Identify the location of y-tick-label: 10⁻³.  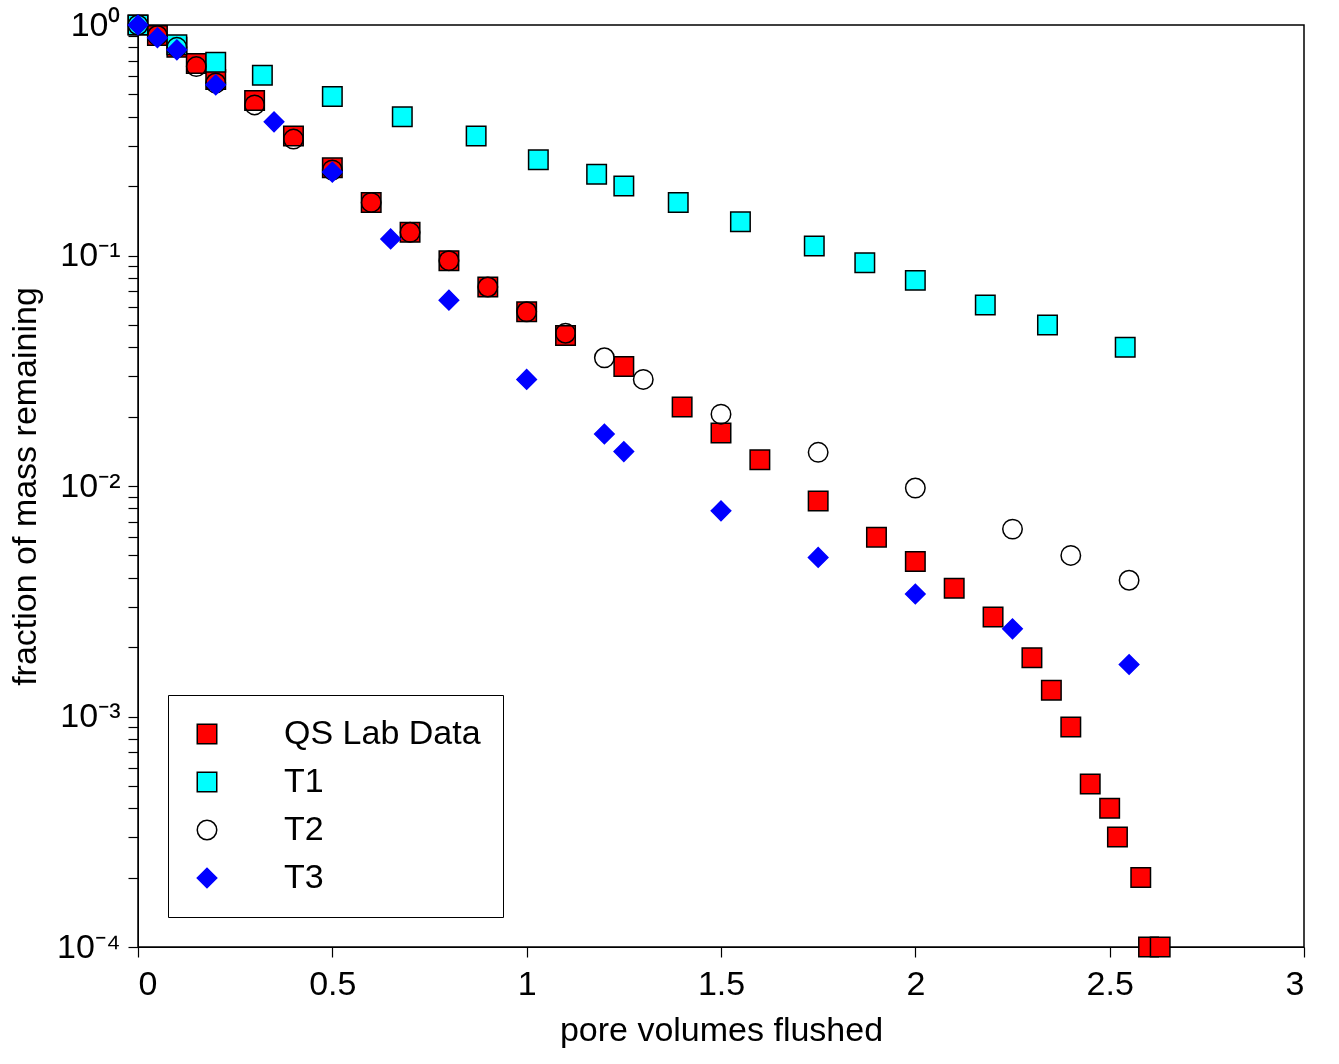
(90, 715).